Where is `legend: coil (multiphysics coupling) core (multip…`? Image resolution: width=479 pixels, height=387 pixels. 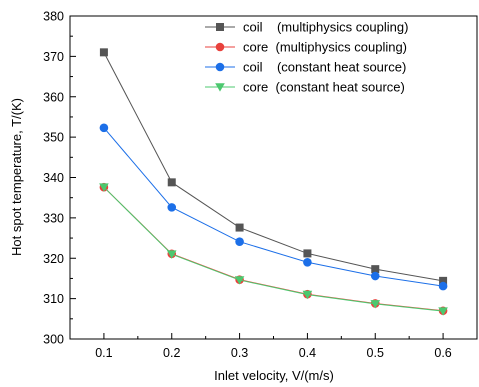 legend: coil (multiphysics coupling) core (multip… is located at coordinates (306, 57).